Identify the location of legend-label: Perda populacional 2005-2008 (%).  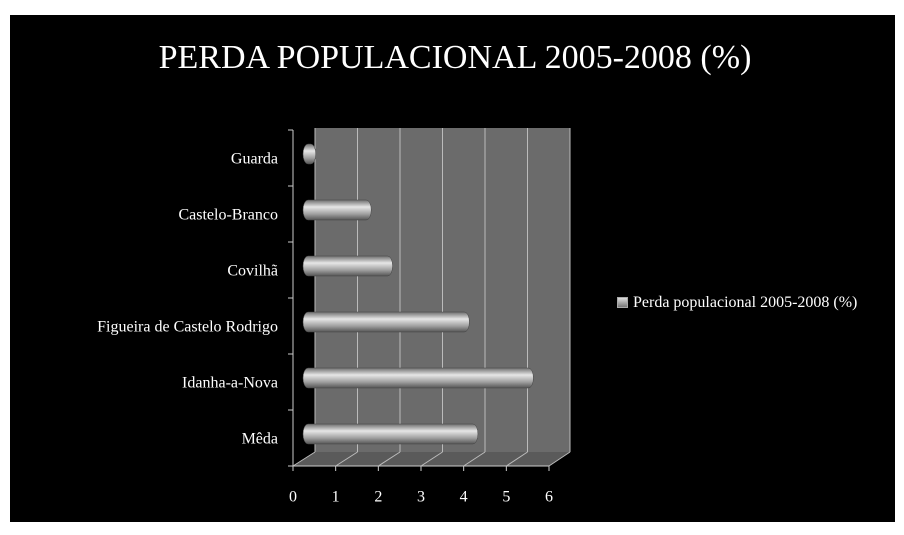
(745, 302).